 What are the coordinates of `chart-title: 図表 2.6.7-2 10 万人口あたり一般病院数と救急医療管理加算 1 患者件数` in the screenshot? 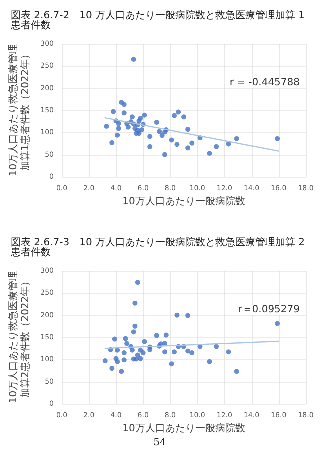 It's located at (159, 21).